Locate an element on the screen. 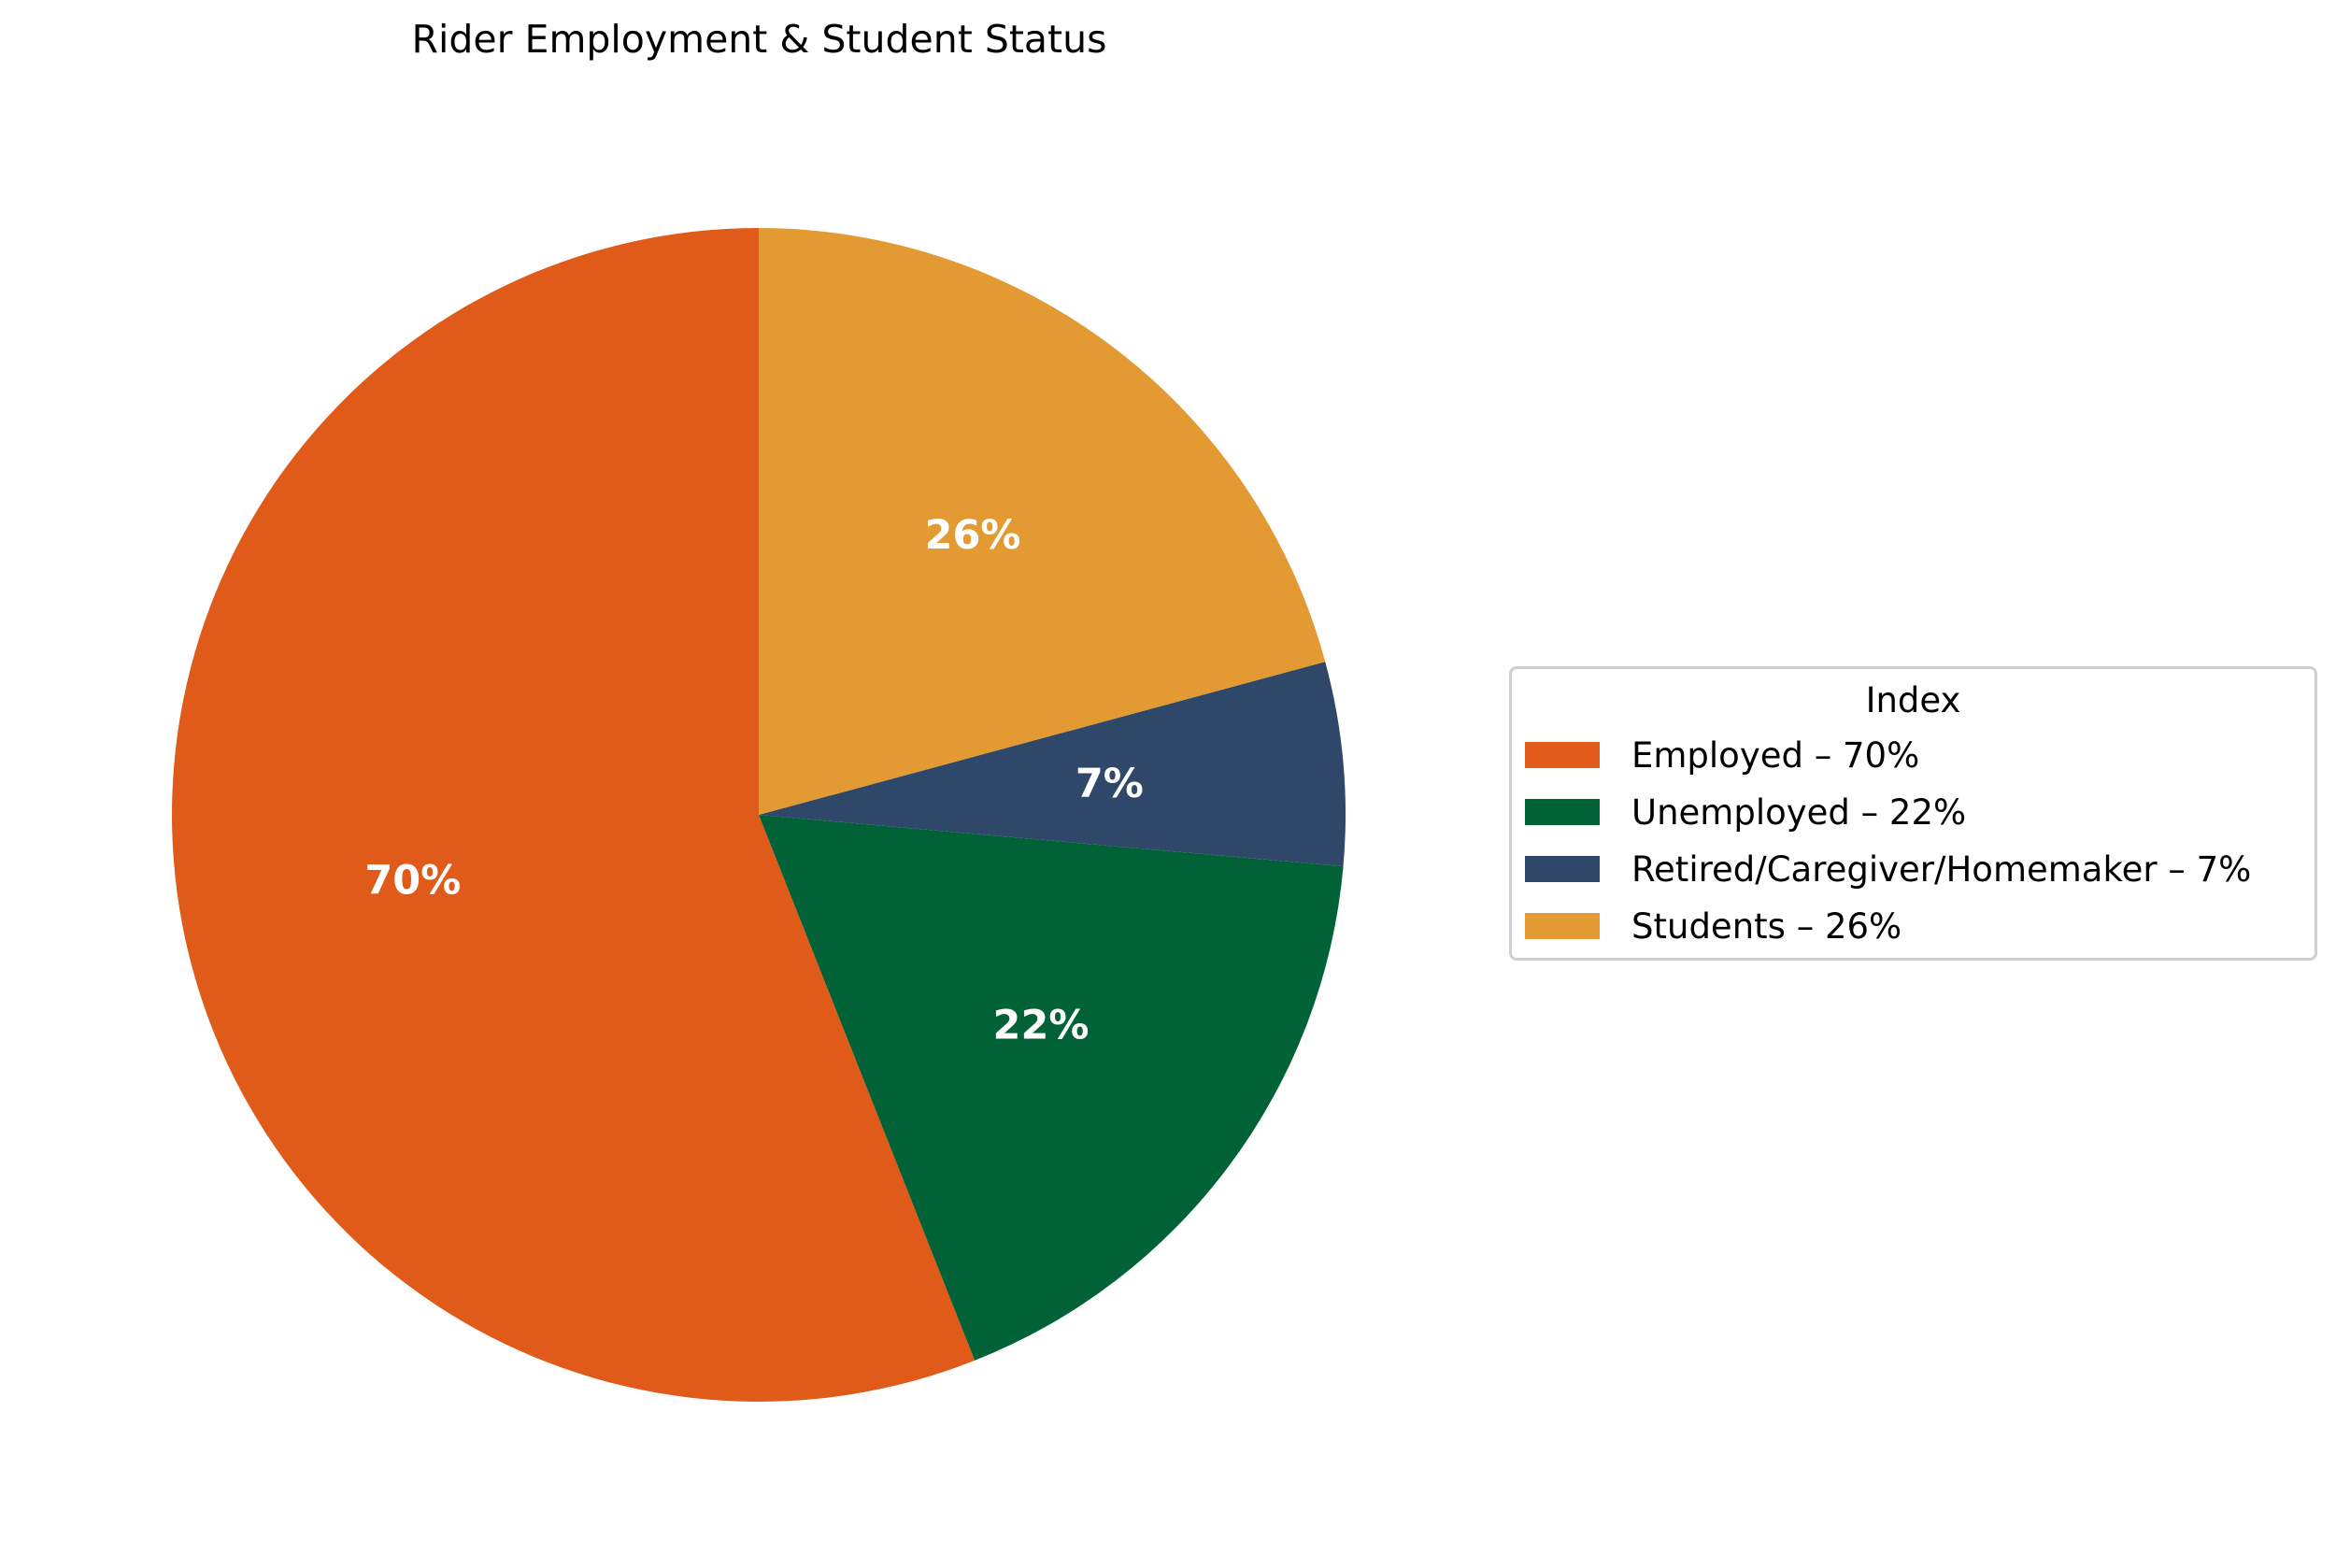 The height and width of the screenshot is (1568, 2336). legend-entry: Unemployed – 22% is located at coordinates (1745, 812).